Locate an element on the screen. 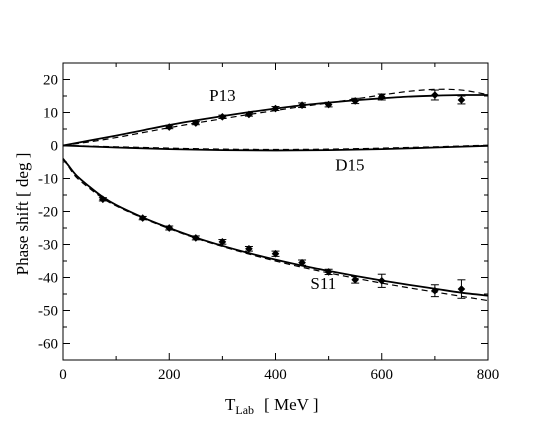  p13-solid-curve is located at coordinates (275, 120).